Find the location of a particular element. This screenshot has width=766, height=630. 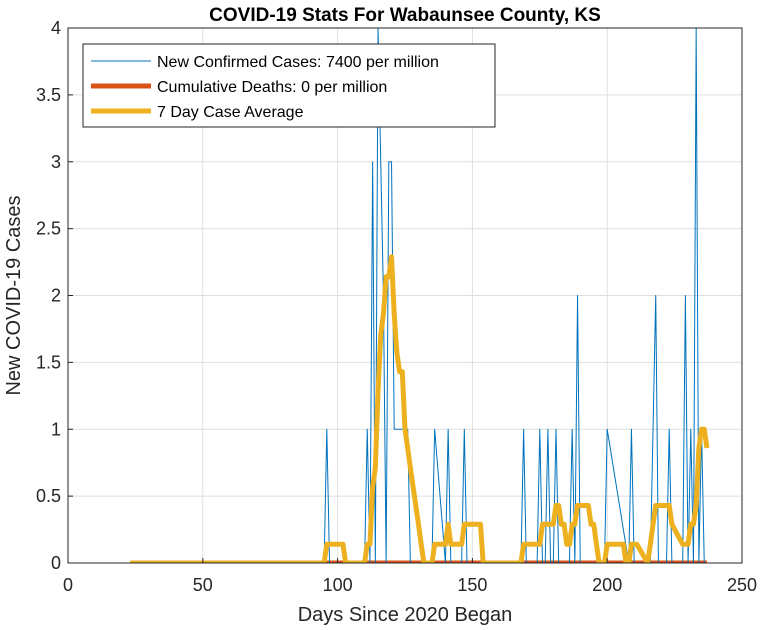

y-tick-label: 0 is located at coordinates (56, 563).